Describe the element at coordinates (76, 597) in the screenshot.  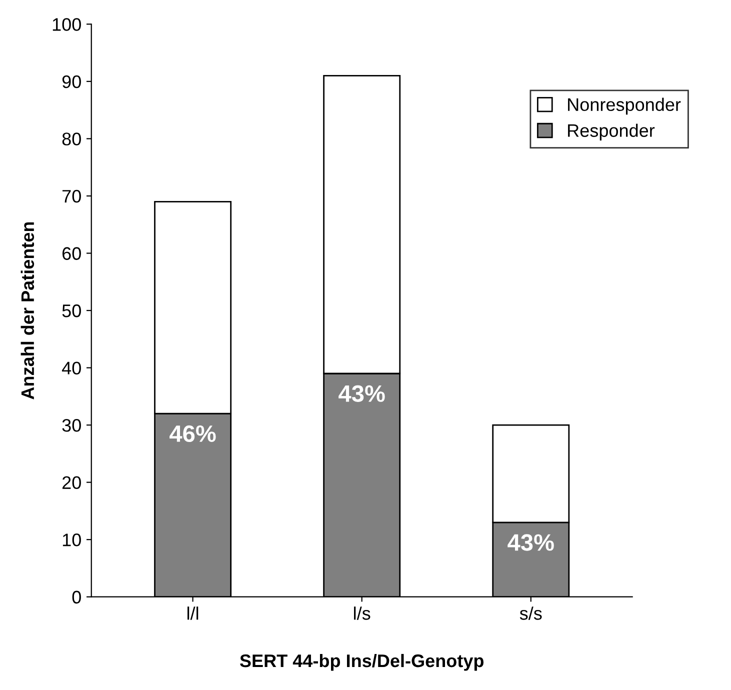
I see `y-tick-label: 0` at that location.